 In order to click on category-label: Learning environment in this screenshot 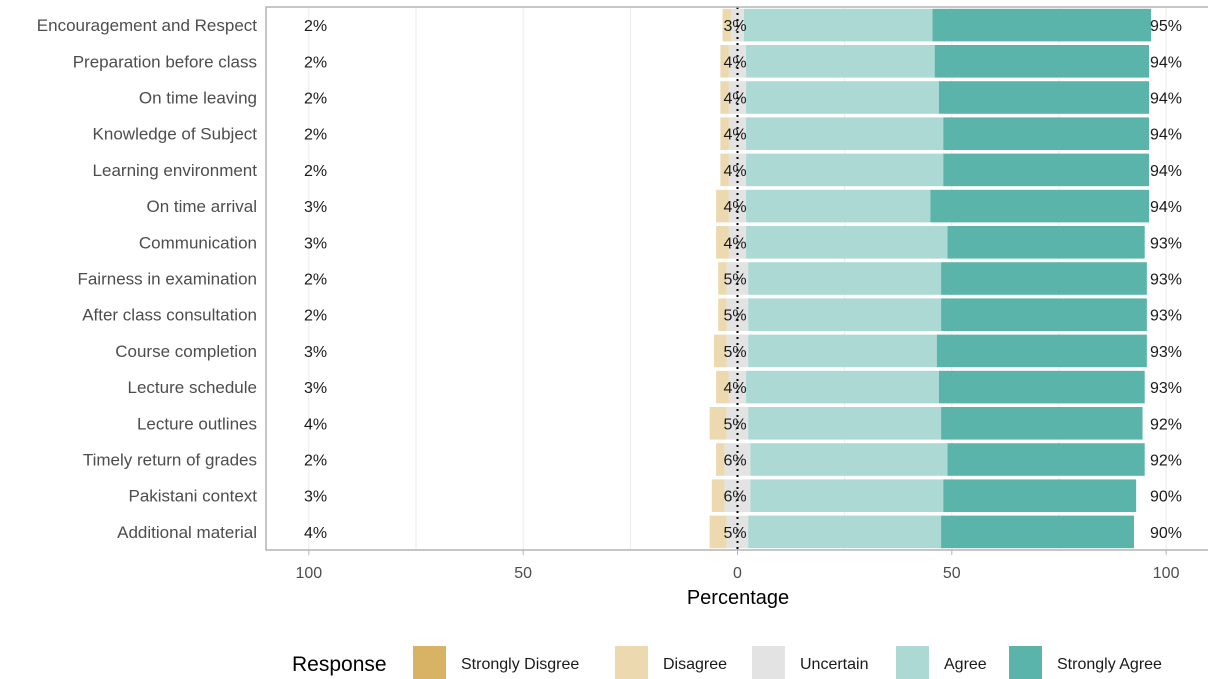, I will do `click(175, 170)`.